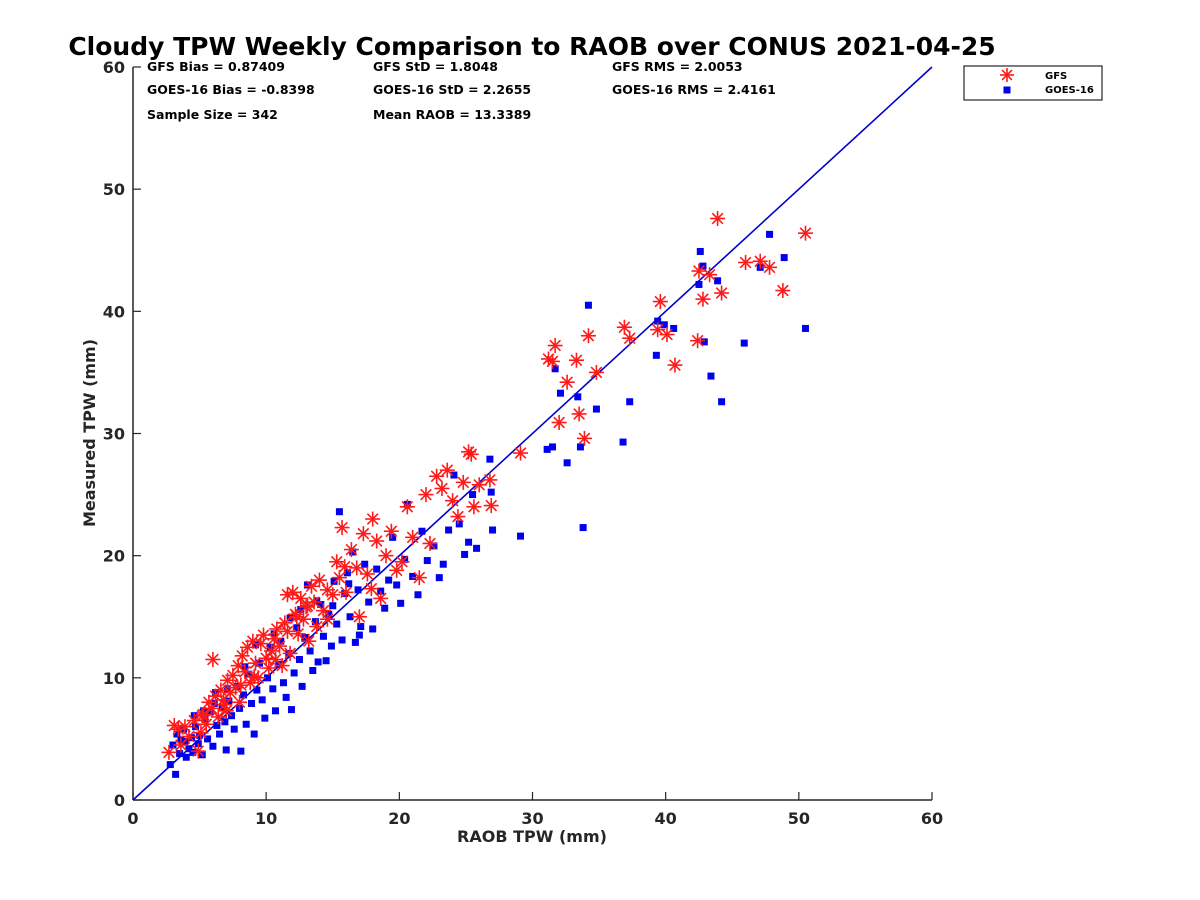 This screenshot has height=900, width=1200. What do you see at coordinates (89, 433) in the screenshot?
I see `y-axis-label: Measured TPW (mm)` at bounding box center [89, 433].